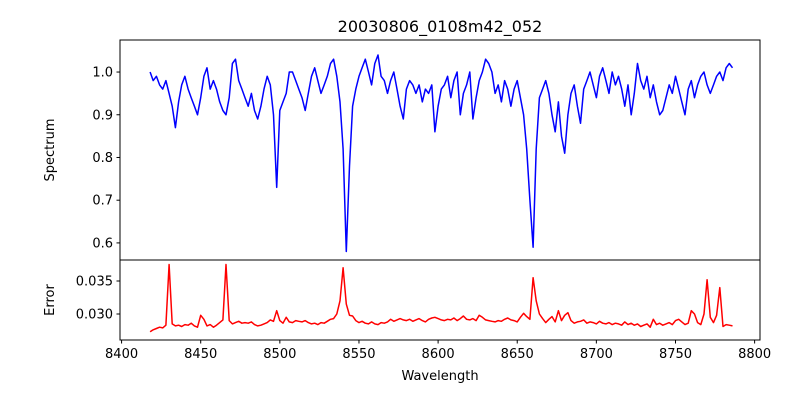 The image size is (800, 404). I want to click on error-series-line, so click(441, 298).